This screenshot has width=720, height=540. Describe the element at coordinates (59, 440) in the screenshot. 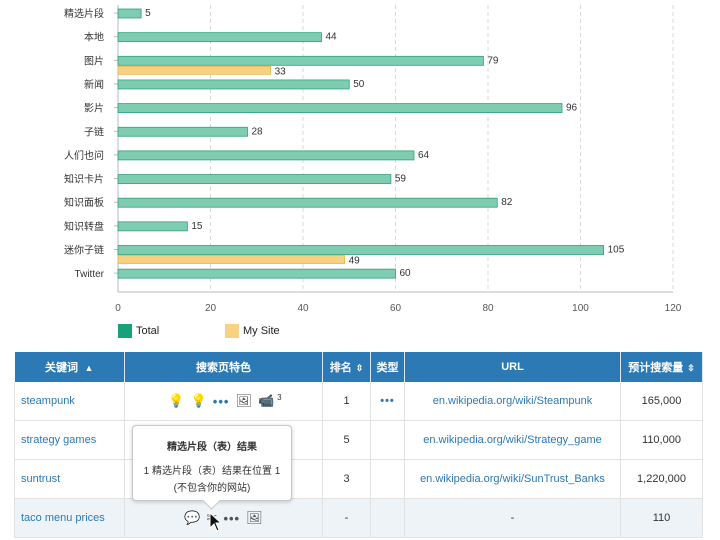

I see `keyword-link: strategy games` at that location.